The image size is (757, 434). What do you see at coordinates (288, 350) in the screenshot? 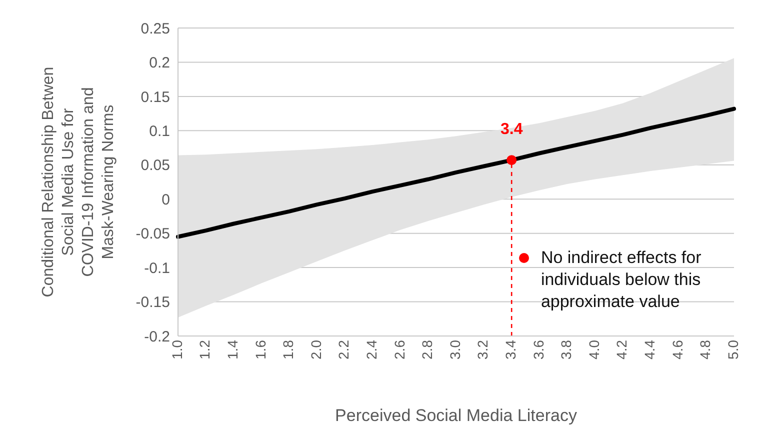
I see `x-tick-label: 1.8` at bounding box center [288, 350].